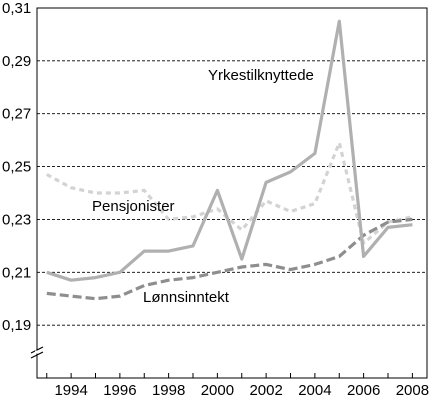  What do you see at coordinates (217, 390) in the screenshot?
I see `x-tick-label: 2000` at bounding box center [217, 390].